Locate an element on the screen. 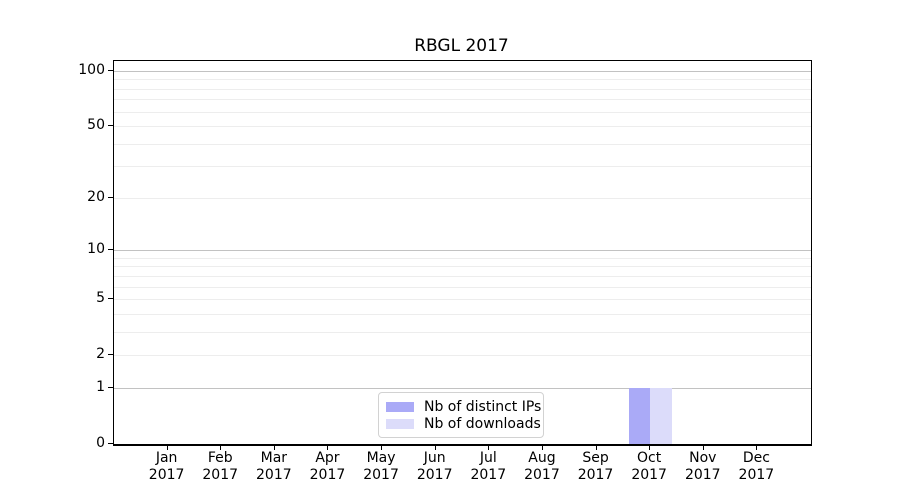 The image size is (900, 500). x-axis-tick-label: May 2017 is located at coordinates (381, 466).